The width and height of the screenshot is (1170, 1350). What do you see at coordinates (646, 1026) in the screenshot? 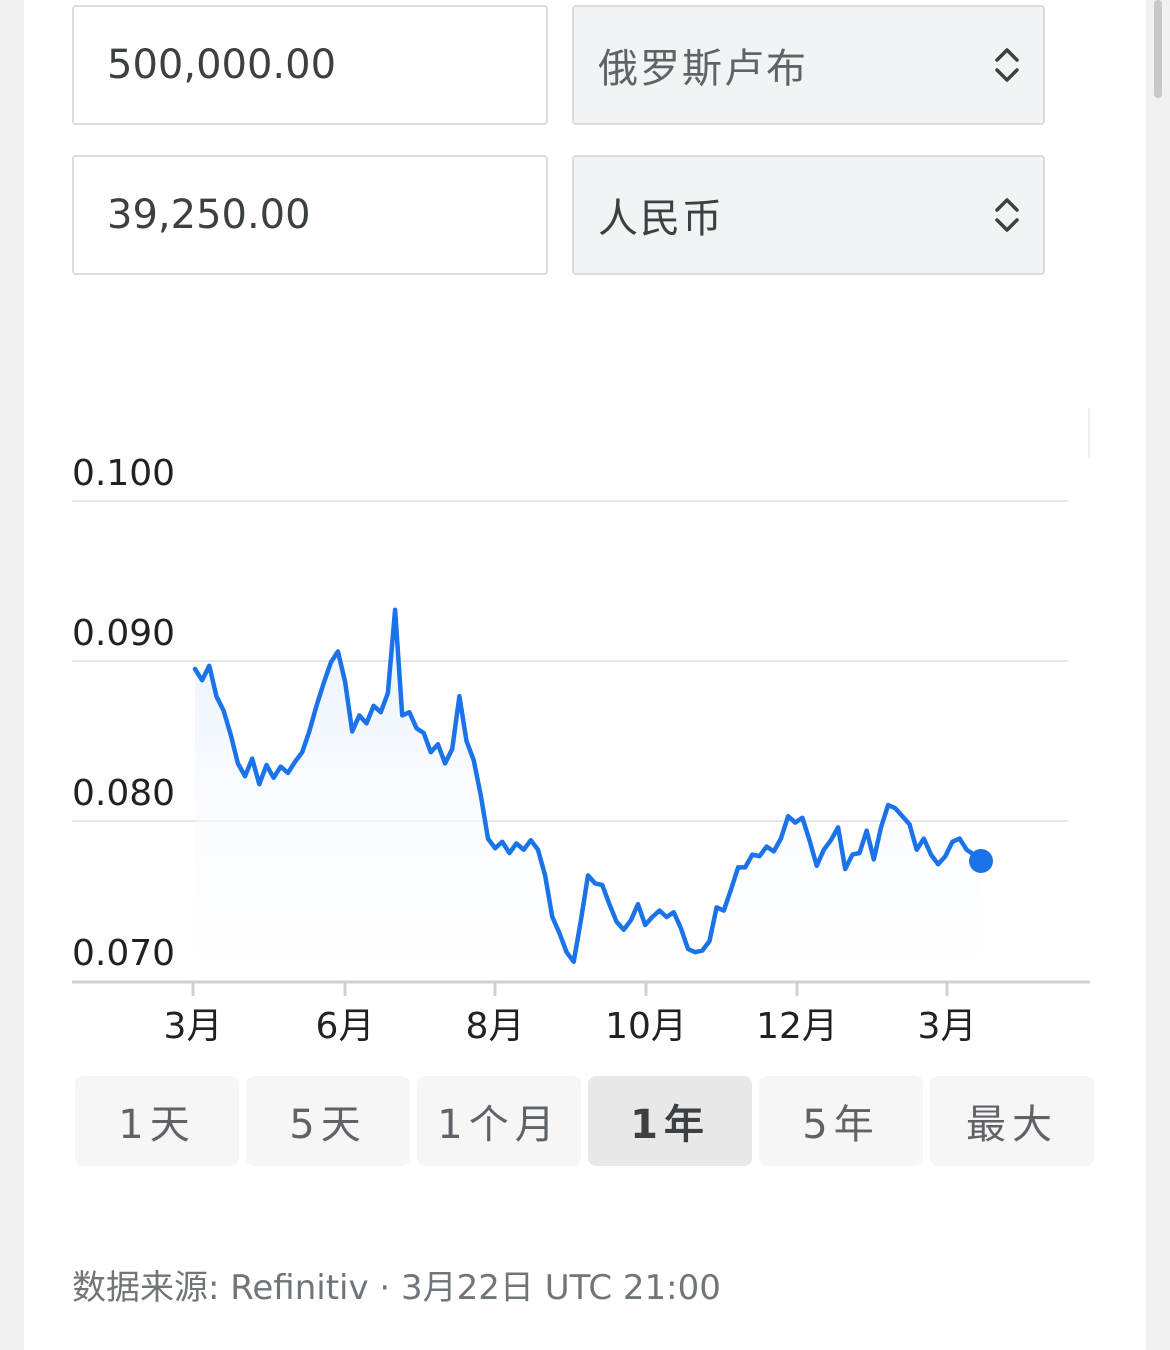
I see `x-tick-label: 10月` at bounding box center [646, 1026].